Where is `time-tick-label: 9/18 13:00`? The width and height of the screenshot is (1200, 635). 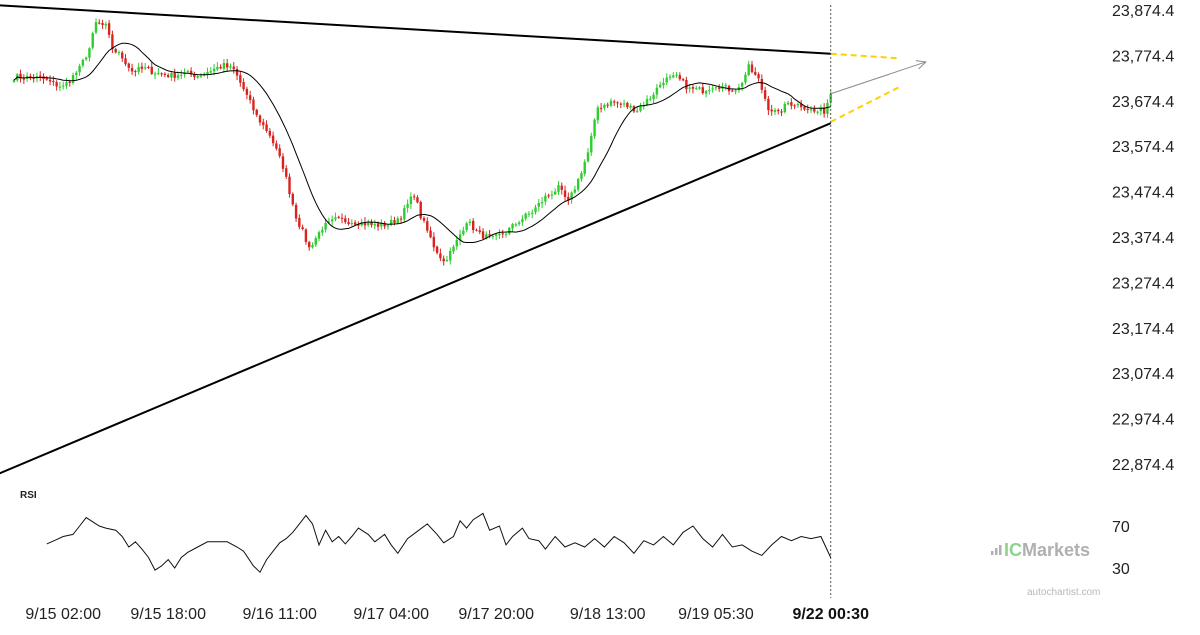 time-tick-label: 9/18 13:00 is located at coordinates (608, 614).